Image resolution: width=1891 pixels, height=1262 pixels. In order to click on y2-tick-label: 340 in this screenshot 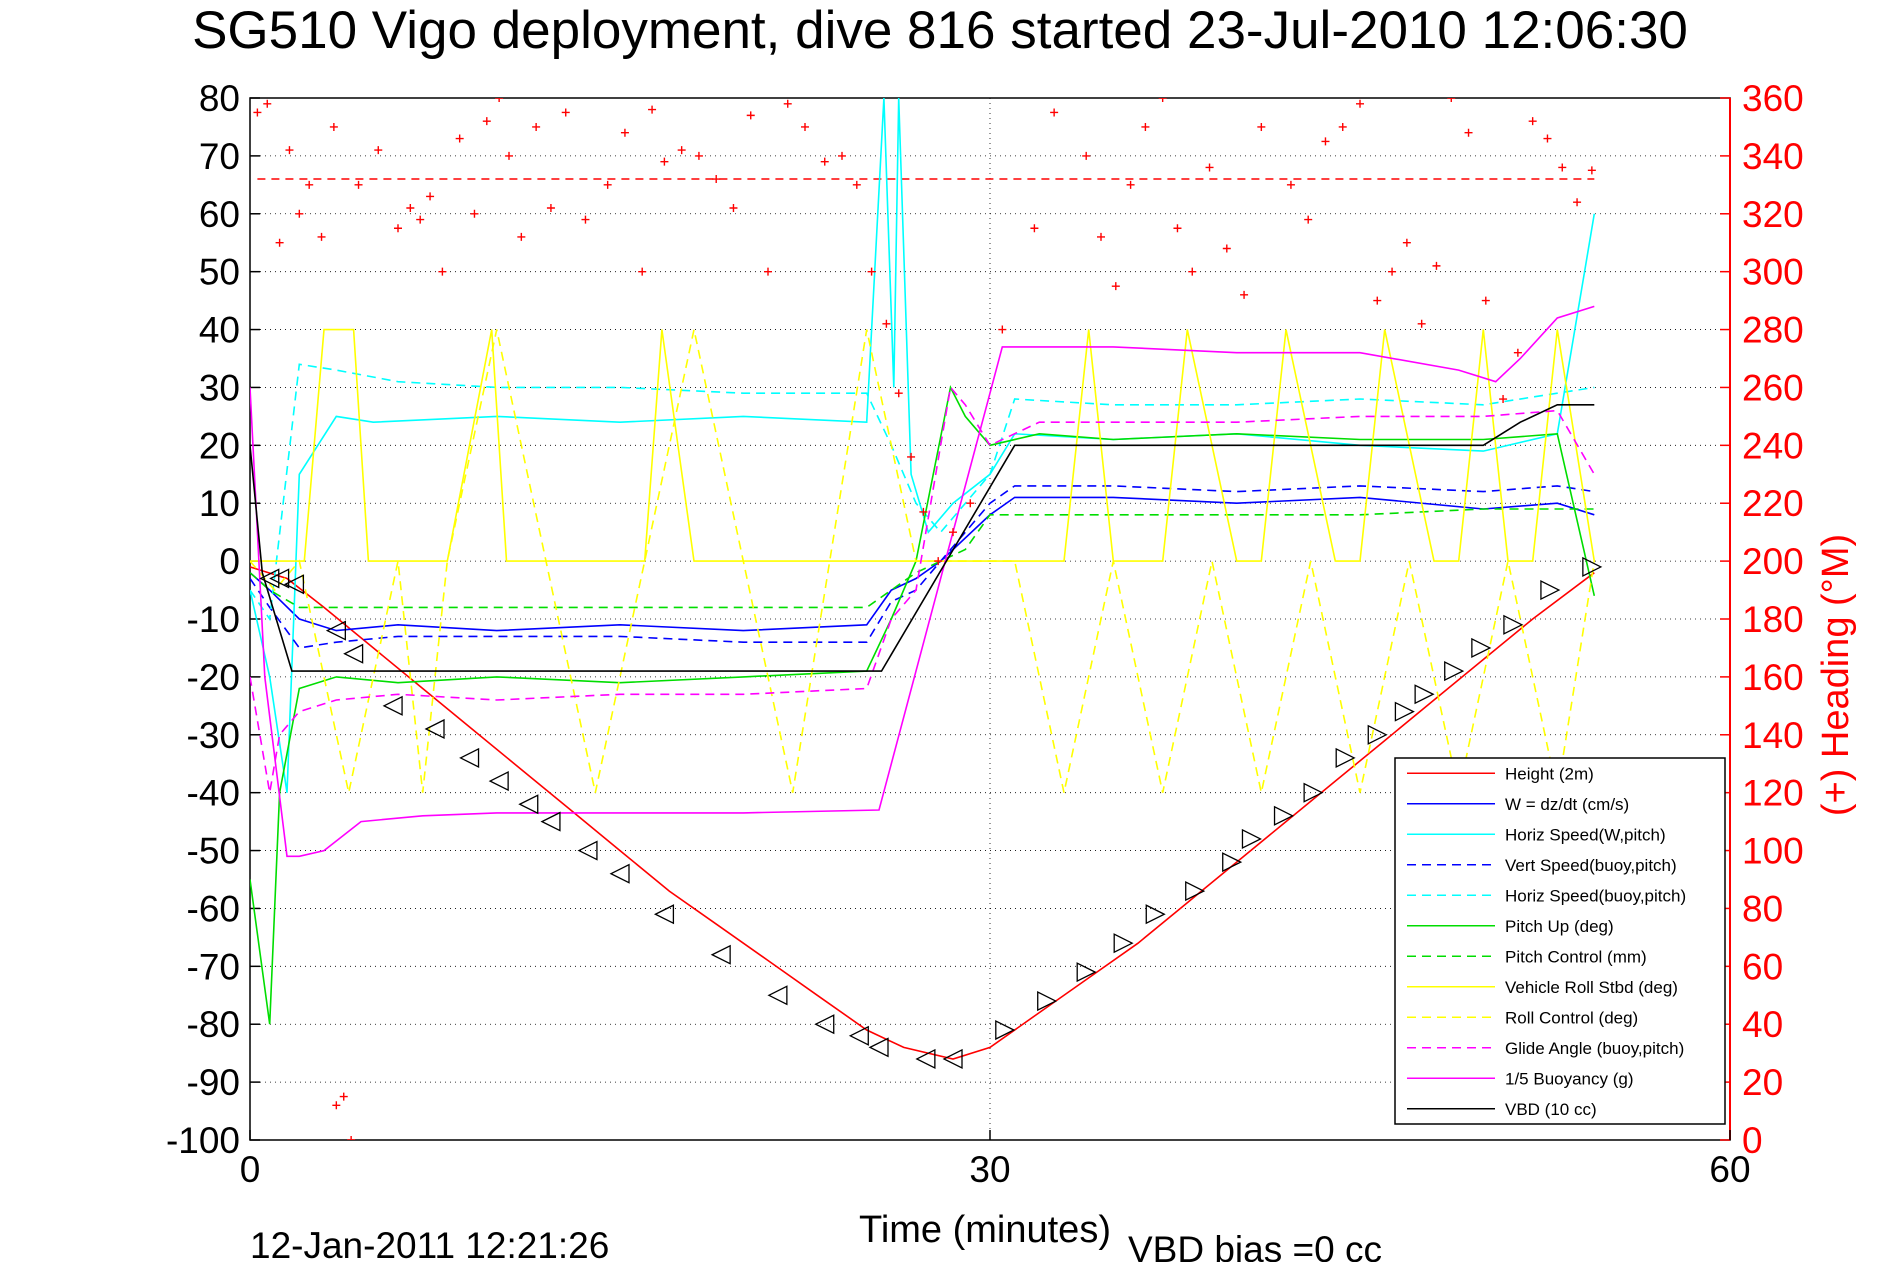, I will do `click(1773, 156)`.